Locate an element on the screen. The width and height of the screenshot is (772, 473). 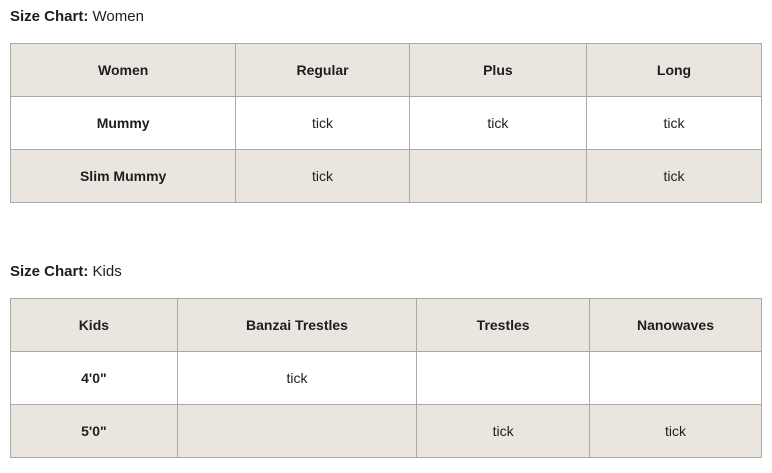
size-chart-category: Kids is located at coordinates (107, 271).